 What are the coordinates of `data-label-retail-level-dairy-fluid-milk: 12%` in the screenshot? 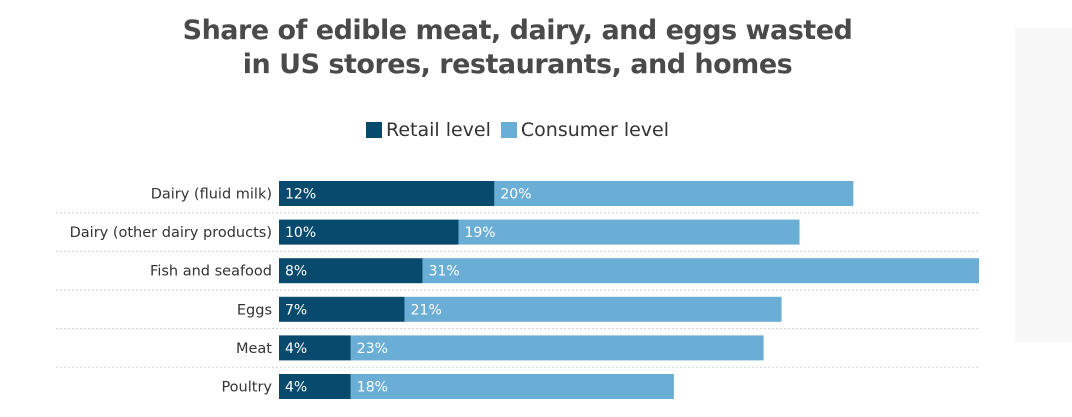 It's located at (300, 195).